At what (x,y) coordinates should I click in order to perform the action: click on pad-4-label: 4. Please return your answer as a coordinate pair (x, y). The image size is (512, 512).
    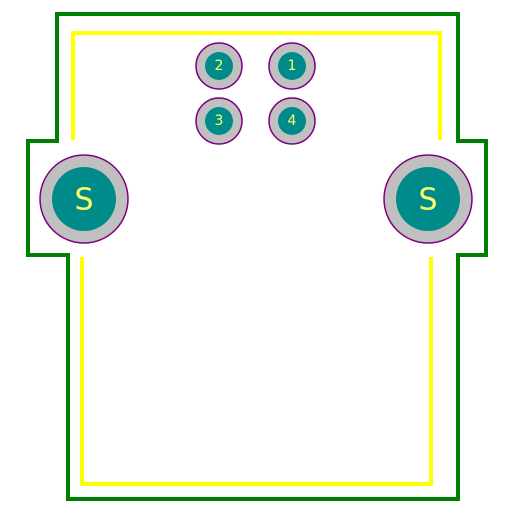
    Looking at the image, I should click on (292, 121).